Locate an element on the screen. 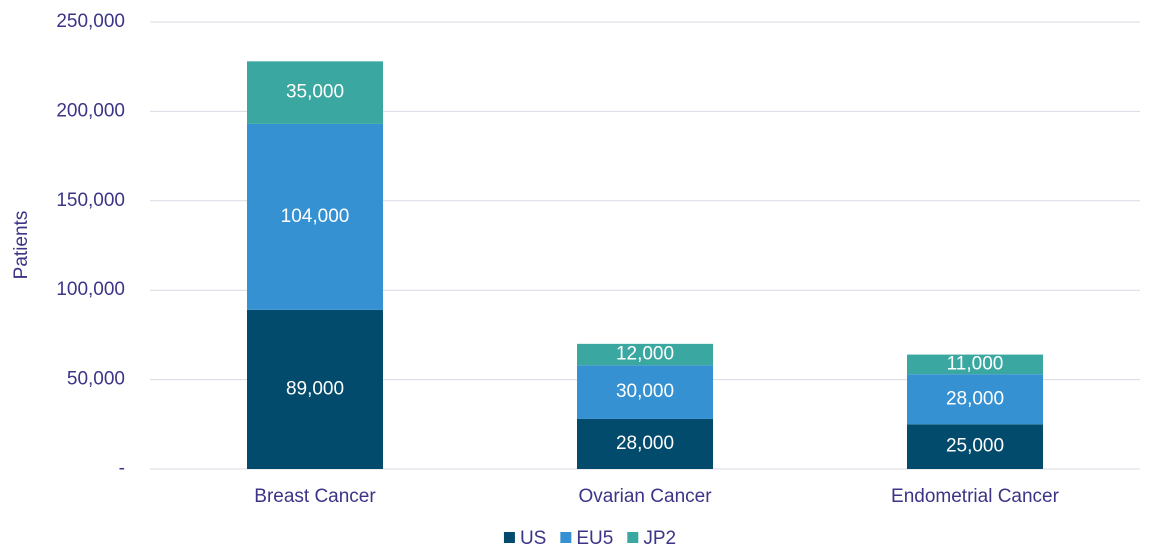 This screenshot has width=1167, height=554. x-tick-label: Ovarian Cancer is located at coordinates (645, 496).